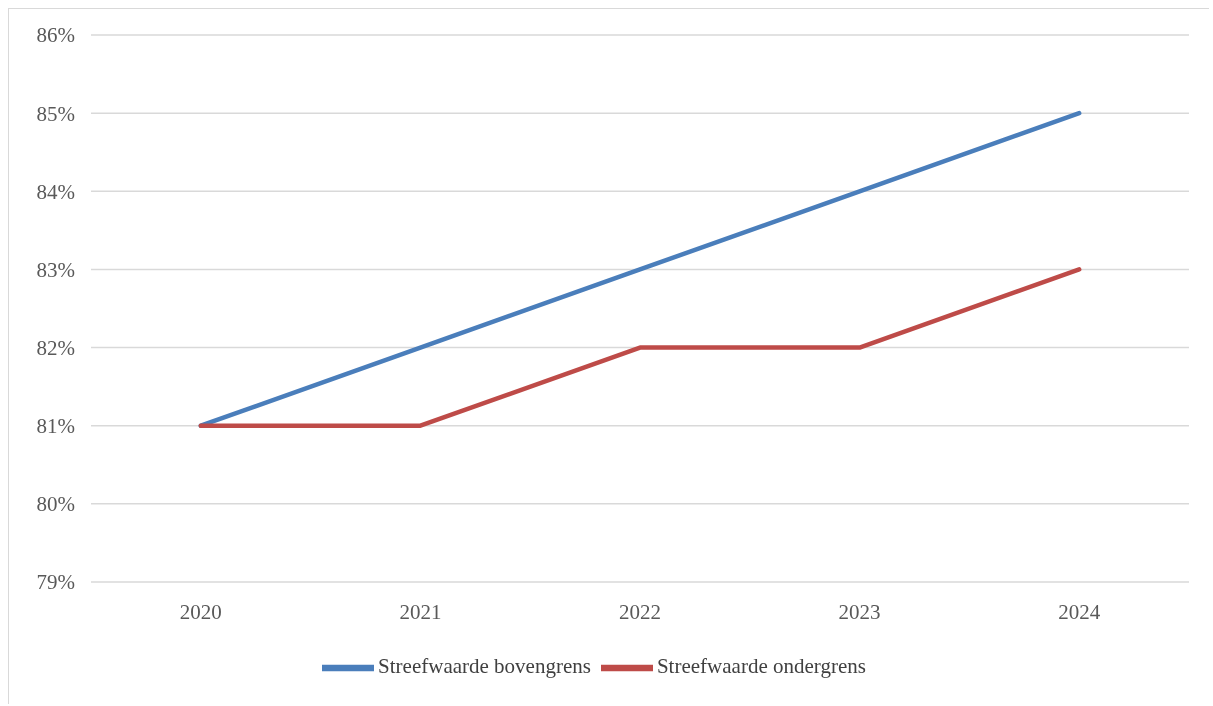 This screenshot has width=1213, height=706. Describe the element at coordinates (200, 611) in the screenshot. I see `x-tick-label: 2020` at that location.